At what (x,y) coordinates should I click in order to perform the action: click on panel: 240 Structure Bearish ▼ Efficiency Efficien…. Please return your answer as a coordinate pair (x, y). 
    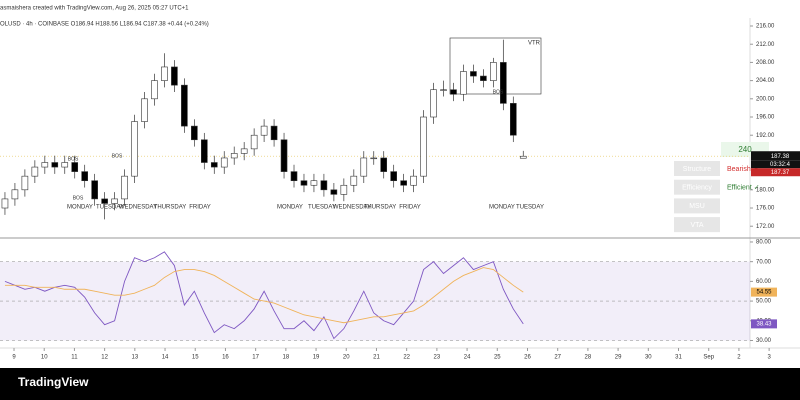
    Looking at the image, I should click on (721, 187).